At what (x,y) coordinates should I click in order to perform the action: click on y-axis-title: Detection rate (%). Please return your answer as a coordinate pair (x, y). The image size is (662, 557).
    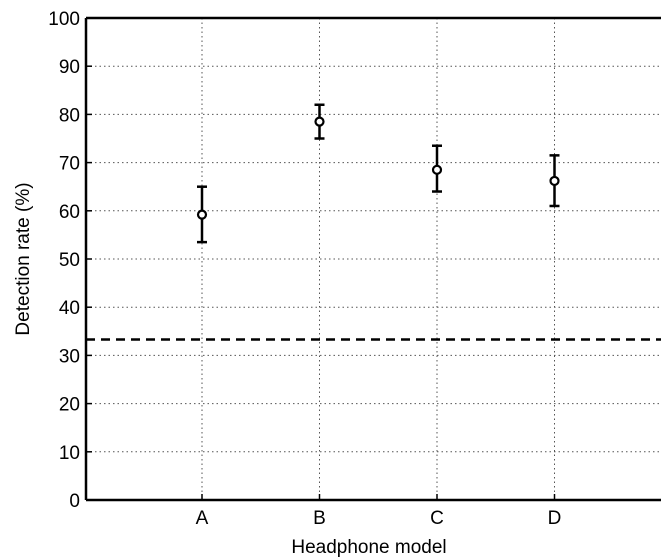
    Looking at the image, I should click on (23, 258).